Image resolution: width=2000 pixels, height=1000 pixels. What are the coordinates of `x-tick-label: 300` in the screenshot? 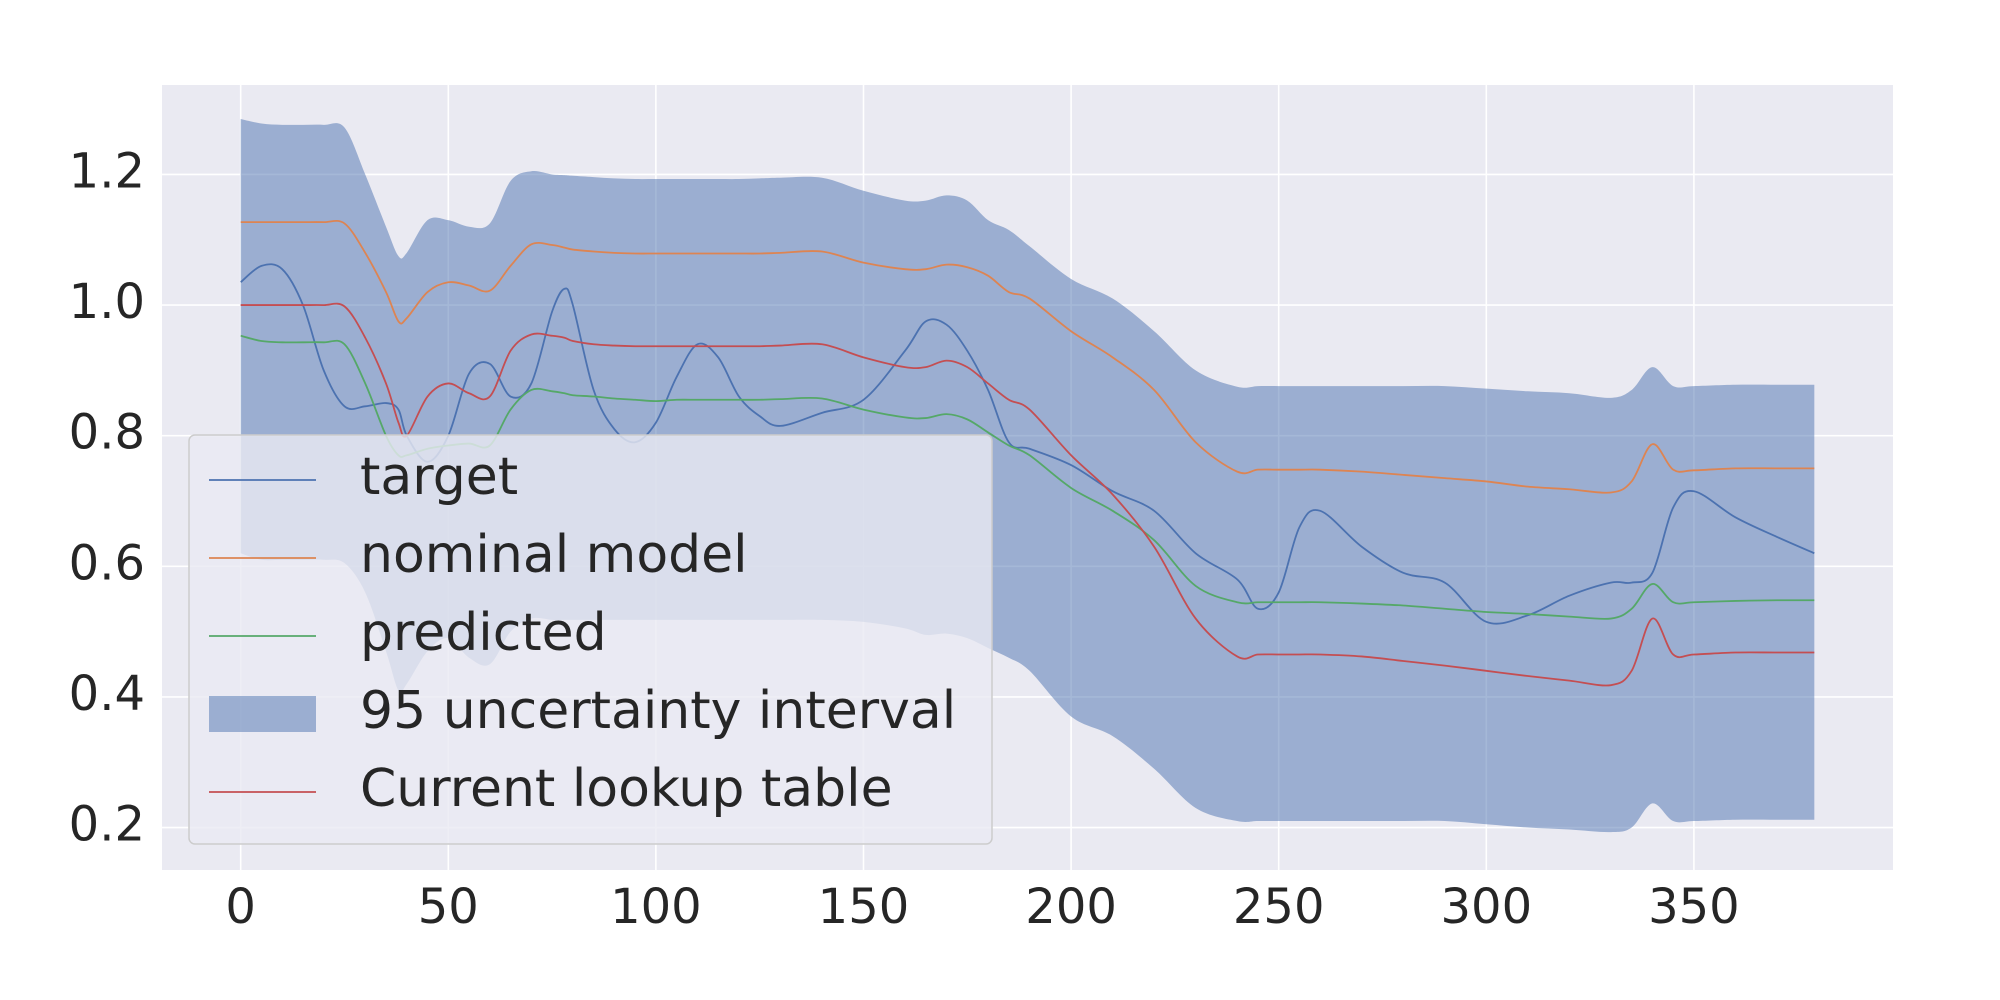 It's located at (1486, 907).